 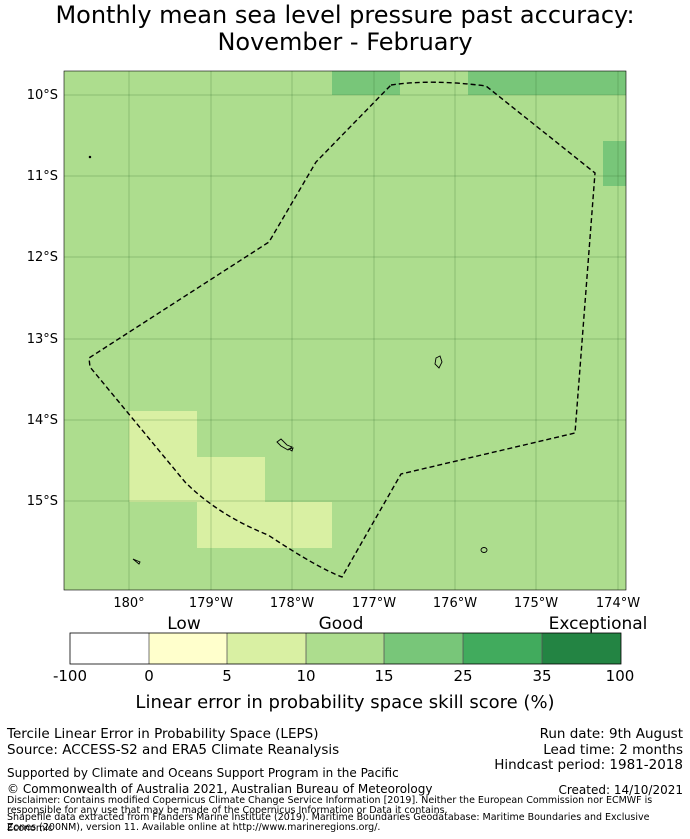 I want to click on lead-time: Lead time: 2 months, so click(x=613, y=750).